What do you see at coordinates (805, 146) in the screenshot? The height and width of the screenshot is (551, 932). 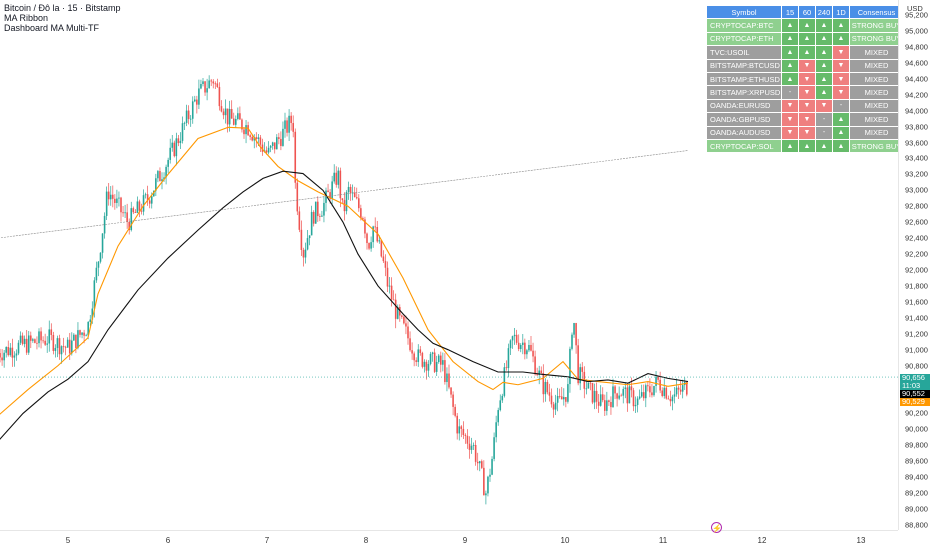 I see `dashboard-row: CRYPTOCAP:SOL ▲ ▲ ▲ ▲ STRONG BUY` at bounding box center [805, 146].